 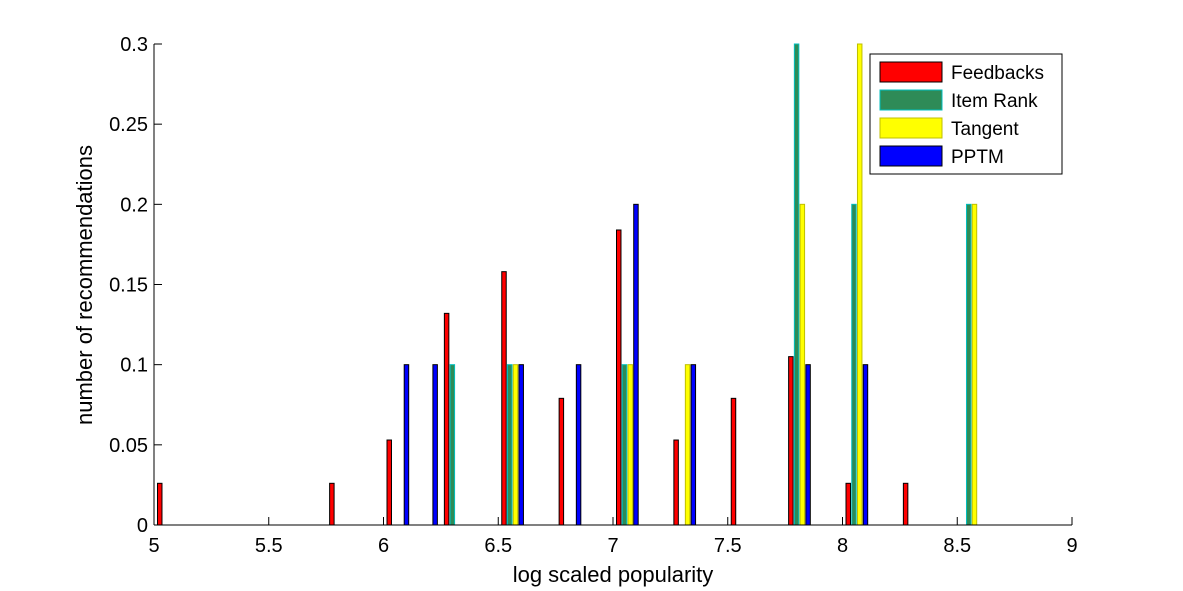 I want to click on legend-label: Feedbacks, so click(x=997, y=73).